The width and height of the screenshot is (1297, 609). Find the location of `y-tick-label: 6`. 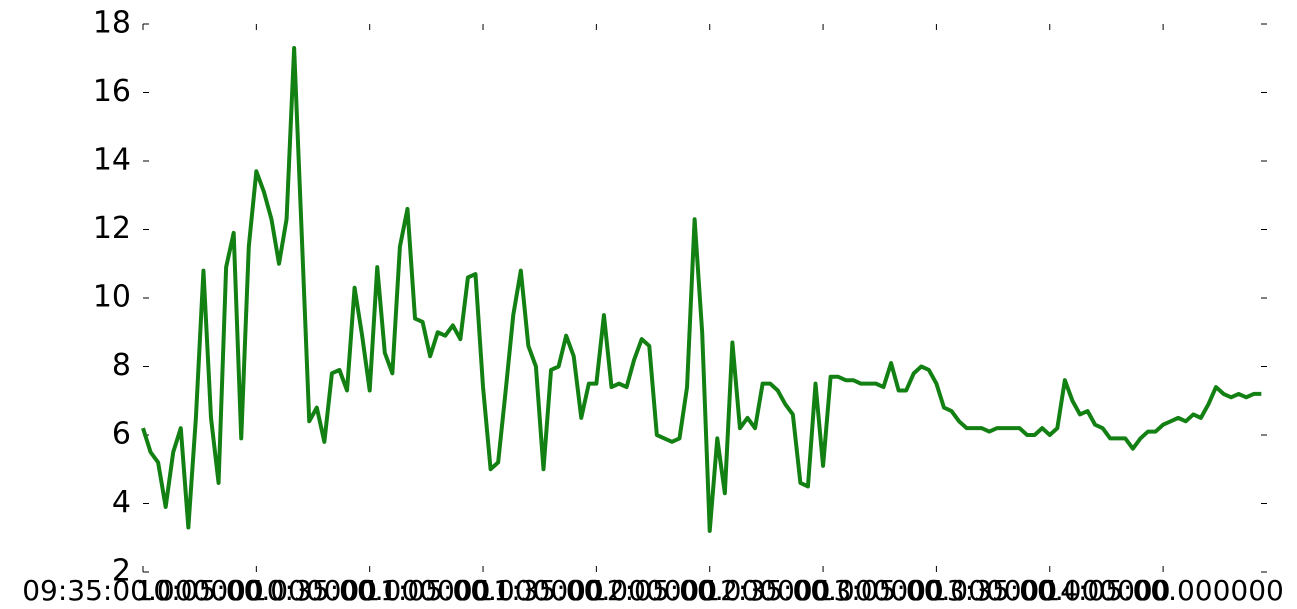

y-tick-label: 6 is located at coordinates (121, 434).